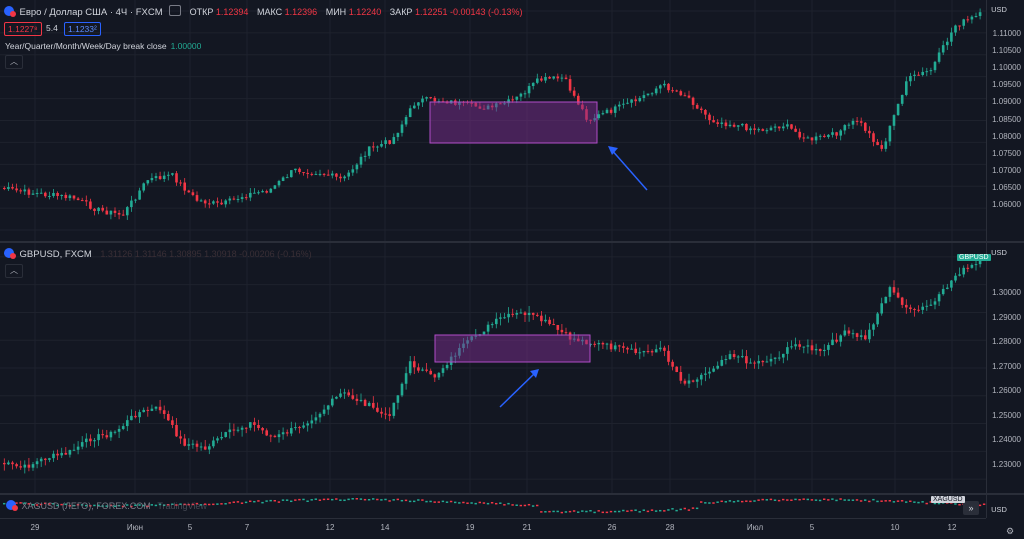  I want to click on time-tick: 29, so click(35, 527).